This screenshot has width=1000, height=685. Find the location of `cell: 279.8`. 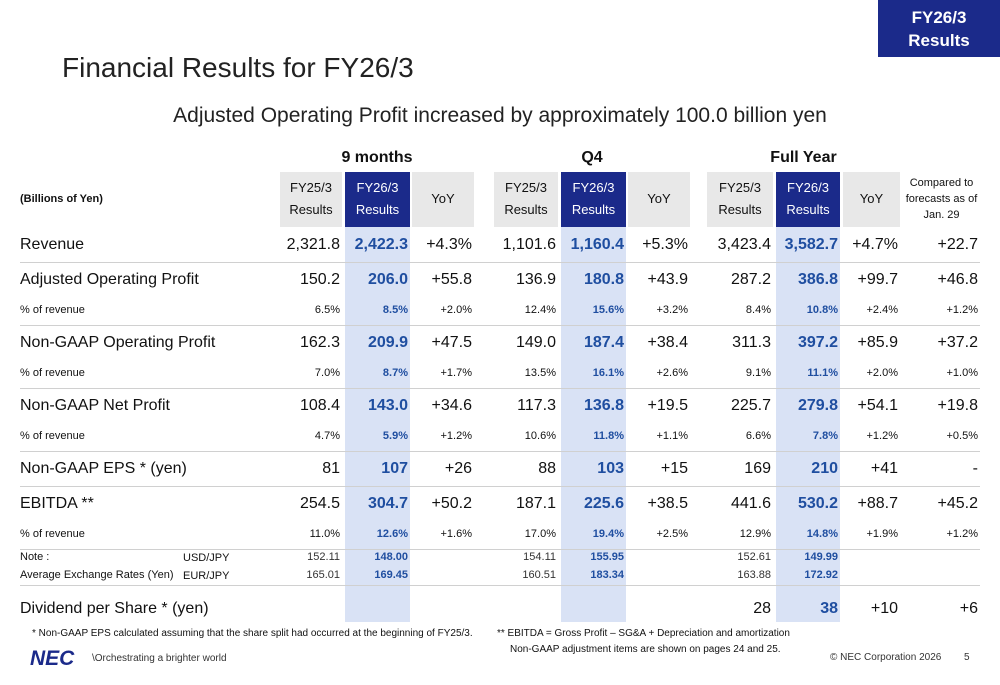

cell: 279.8 is located at coordinates (817, 405).